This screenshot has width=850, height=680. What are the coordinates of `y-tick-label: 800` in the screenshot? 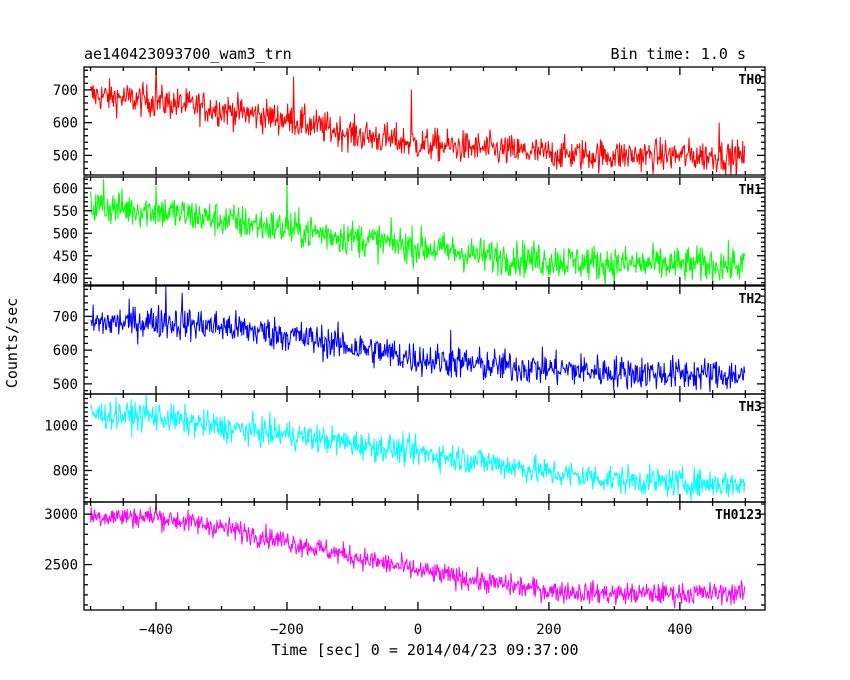 It's located at (65, 472).